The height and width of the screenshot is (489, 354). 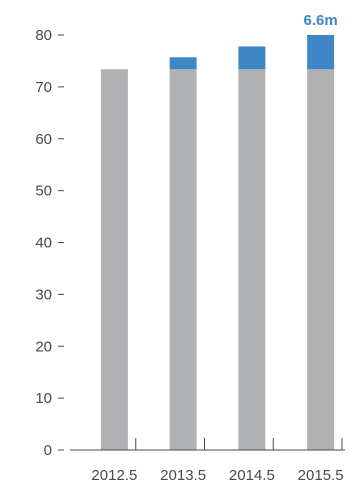 I want to click on x-axis: 2012.5 2013.5 2014.5 2015.5, so click(x=207, y=461).